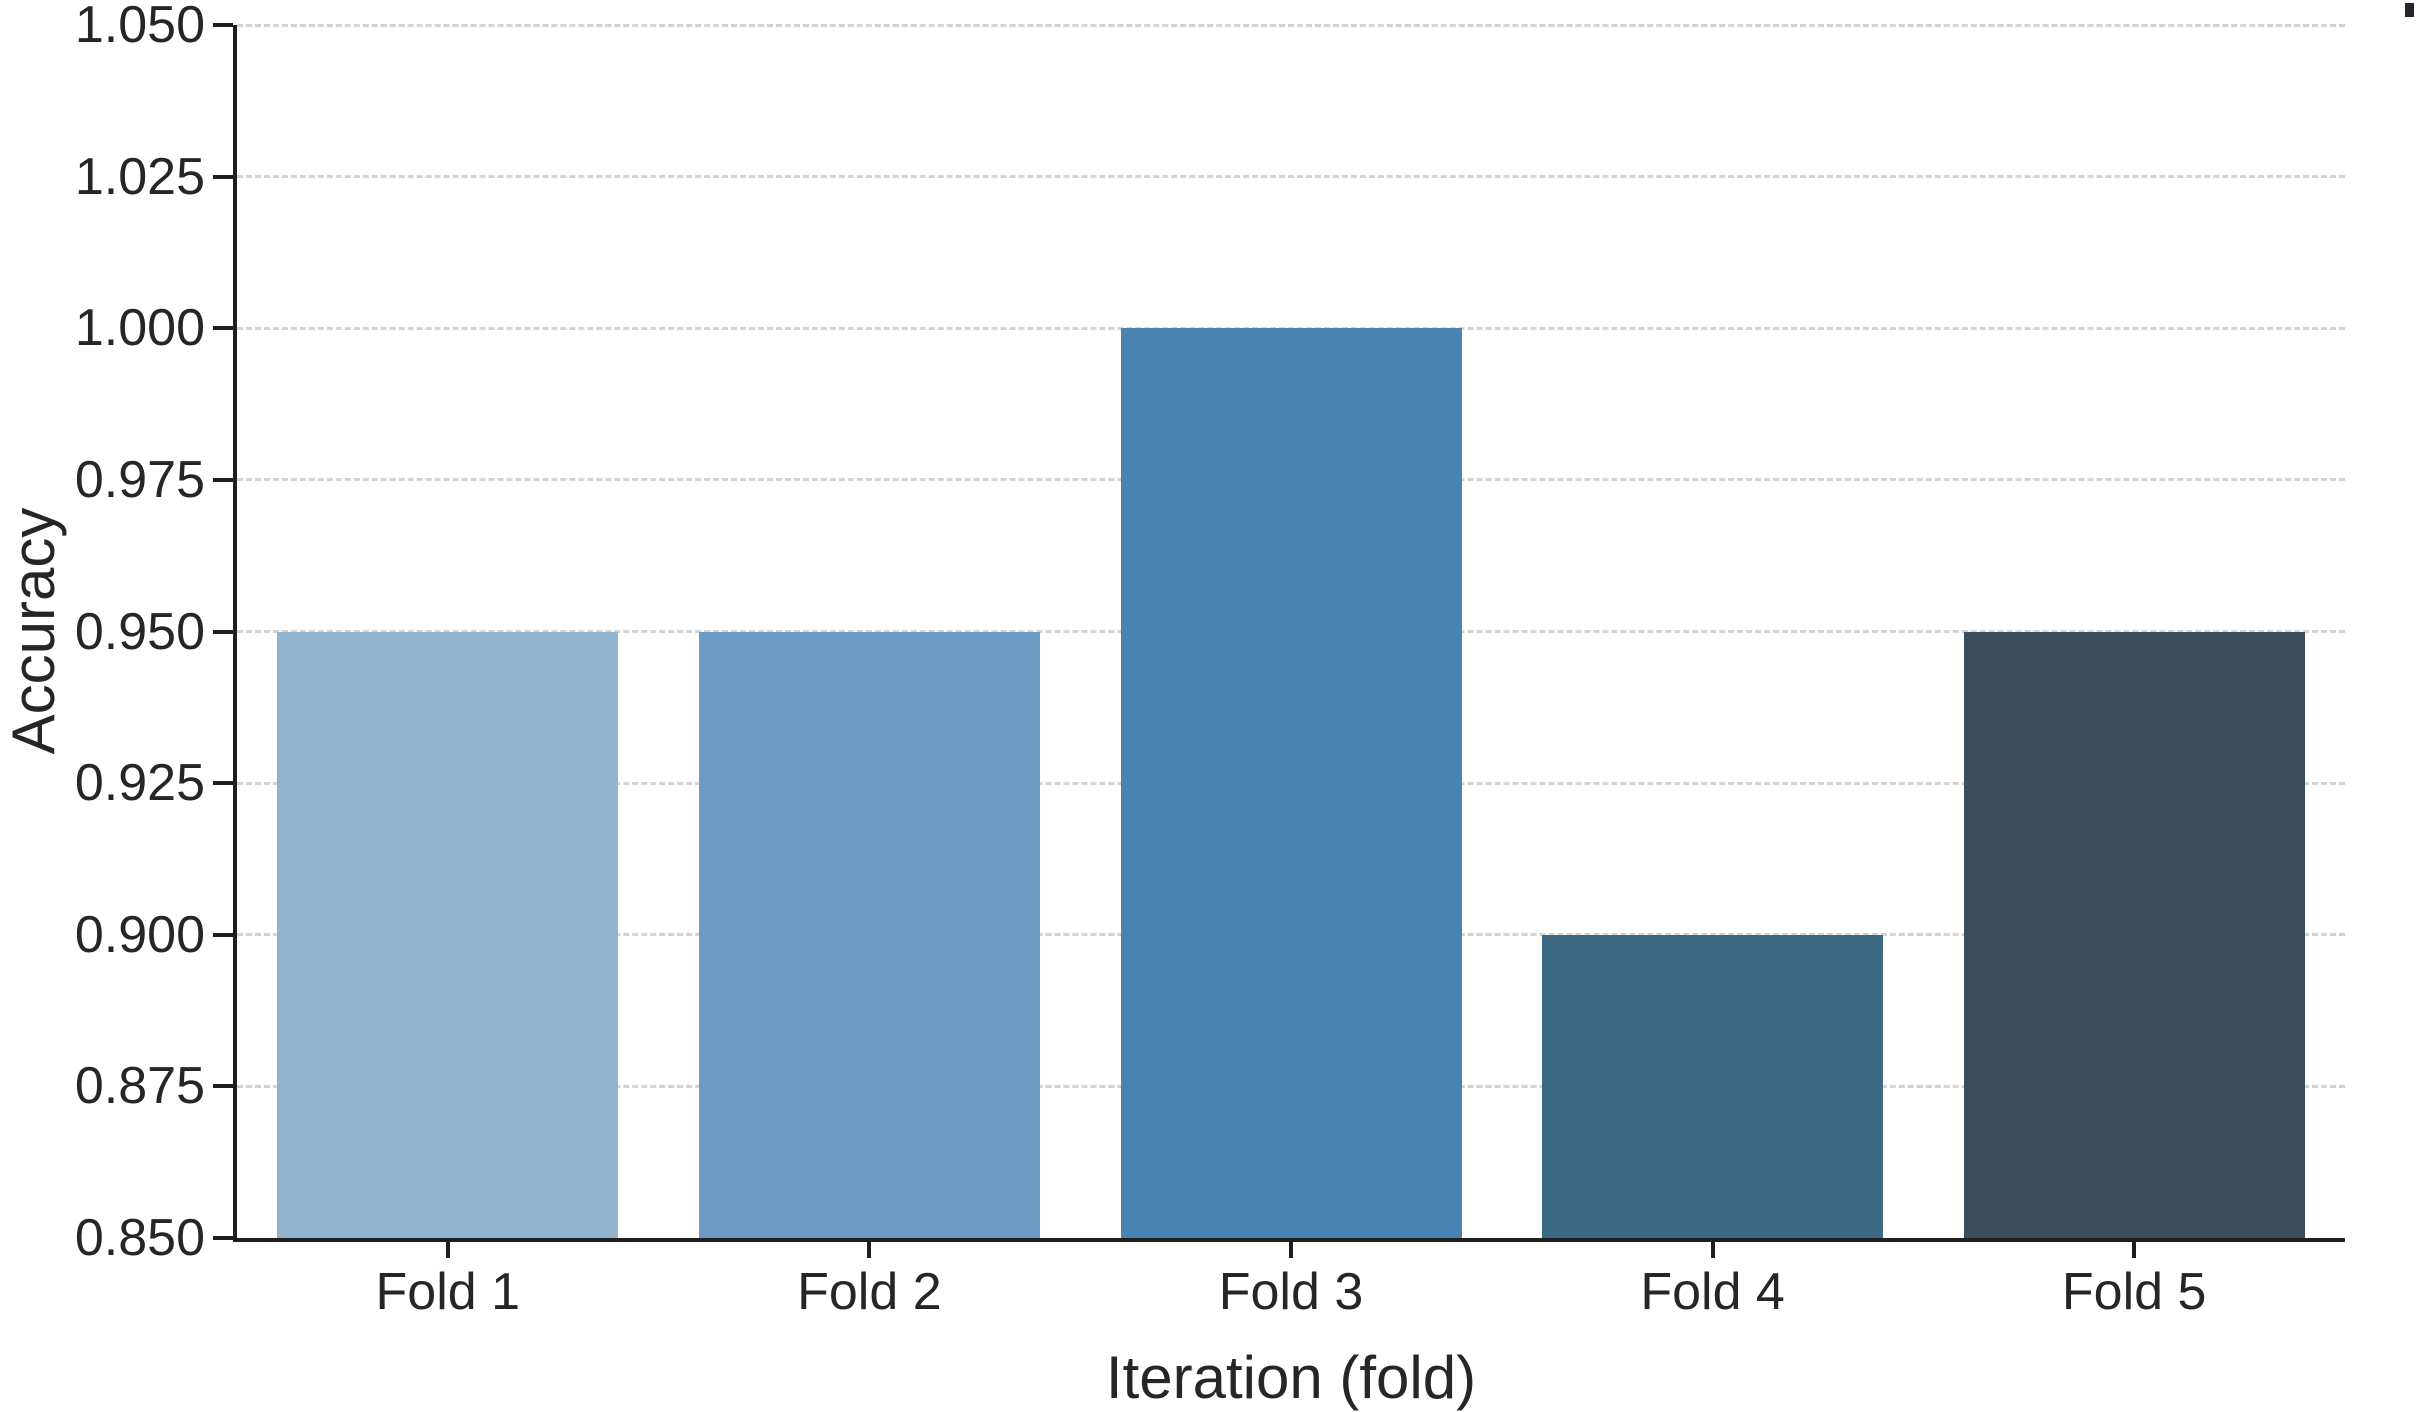  I want to click on x-tick-label: Fold 3, so click(1291, 1292).